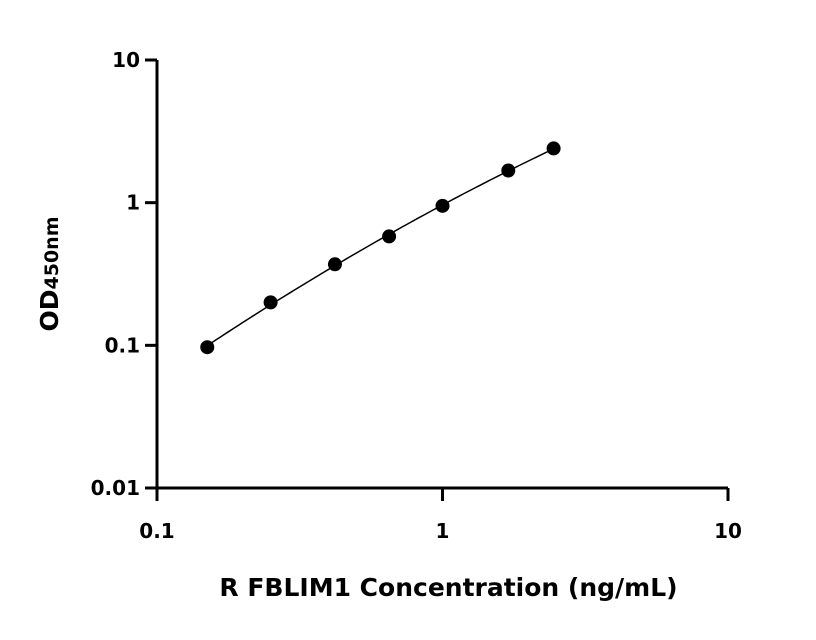 The height and width of the screenshot is (640, 816). What do you see at coordinates (52, 252) in the screenshot?
I see `y-axis-title-sub: 450nm` at bounding box center [52, 252].